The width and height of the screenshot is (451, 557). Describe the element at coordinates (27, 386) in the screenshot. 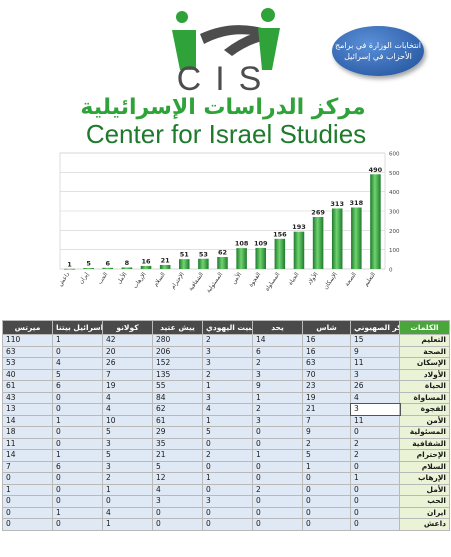

I see `count-cell: 61` at that location.